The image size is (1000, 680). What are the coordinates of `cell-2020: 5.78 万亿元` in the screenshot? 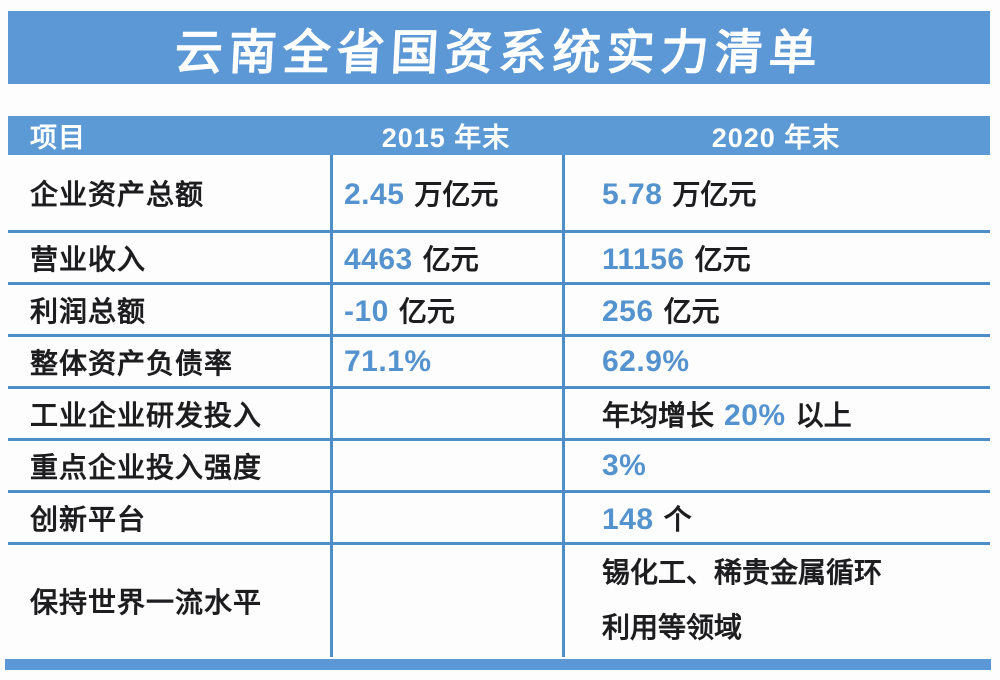 It's located at (776, 193).